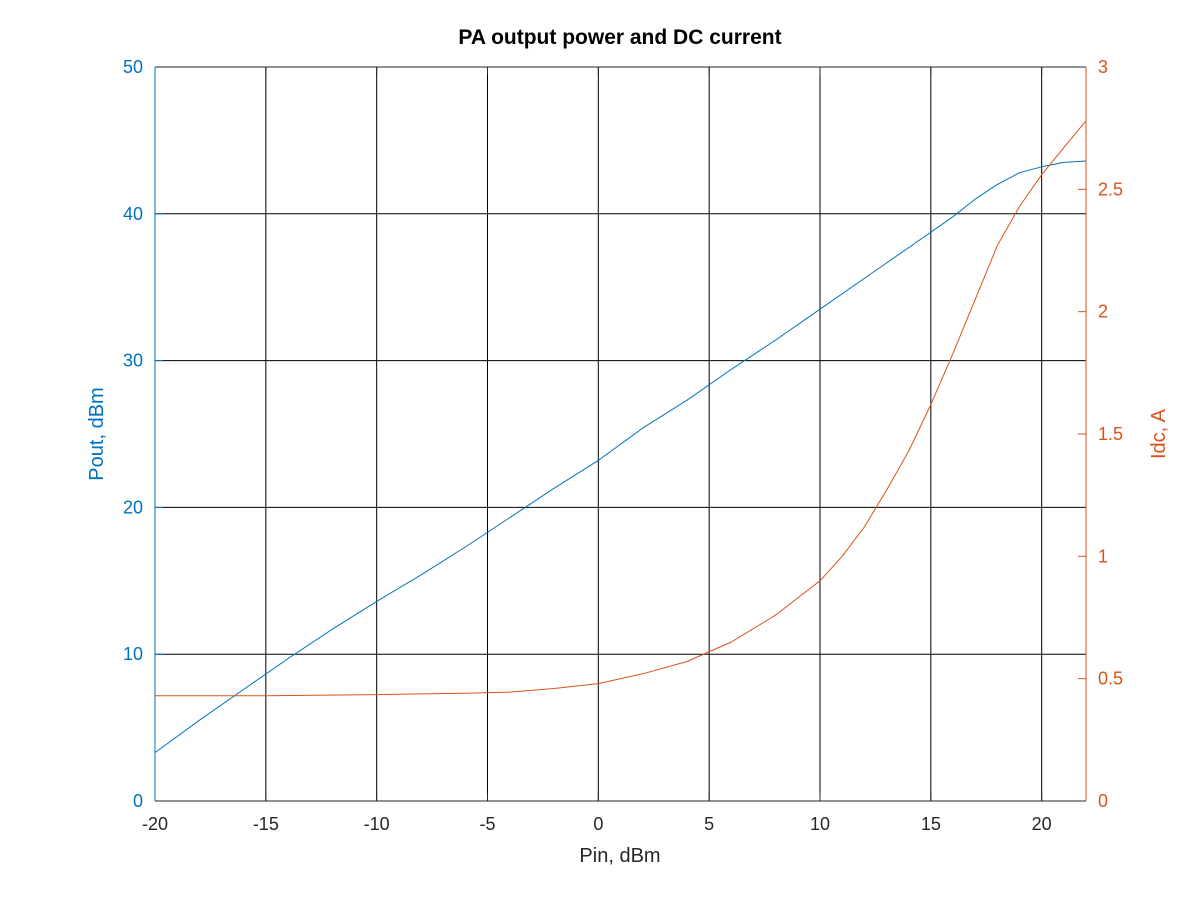 The image size is (1200, 900). Describe the element at coordinates (1103, 67) in the screenshot. I see `y-right-tick-label: 3` at that location.